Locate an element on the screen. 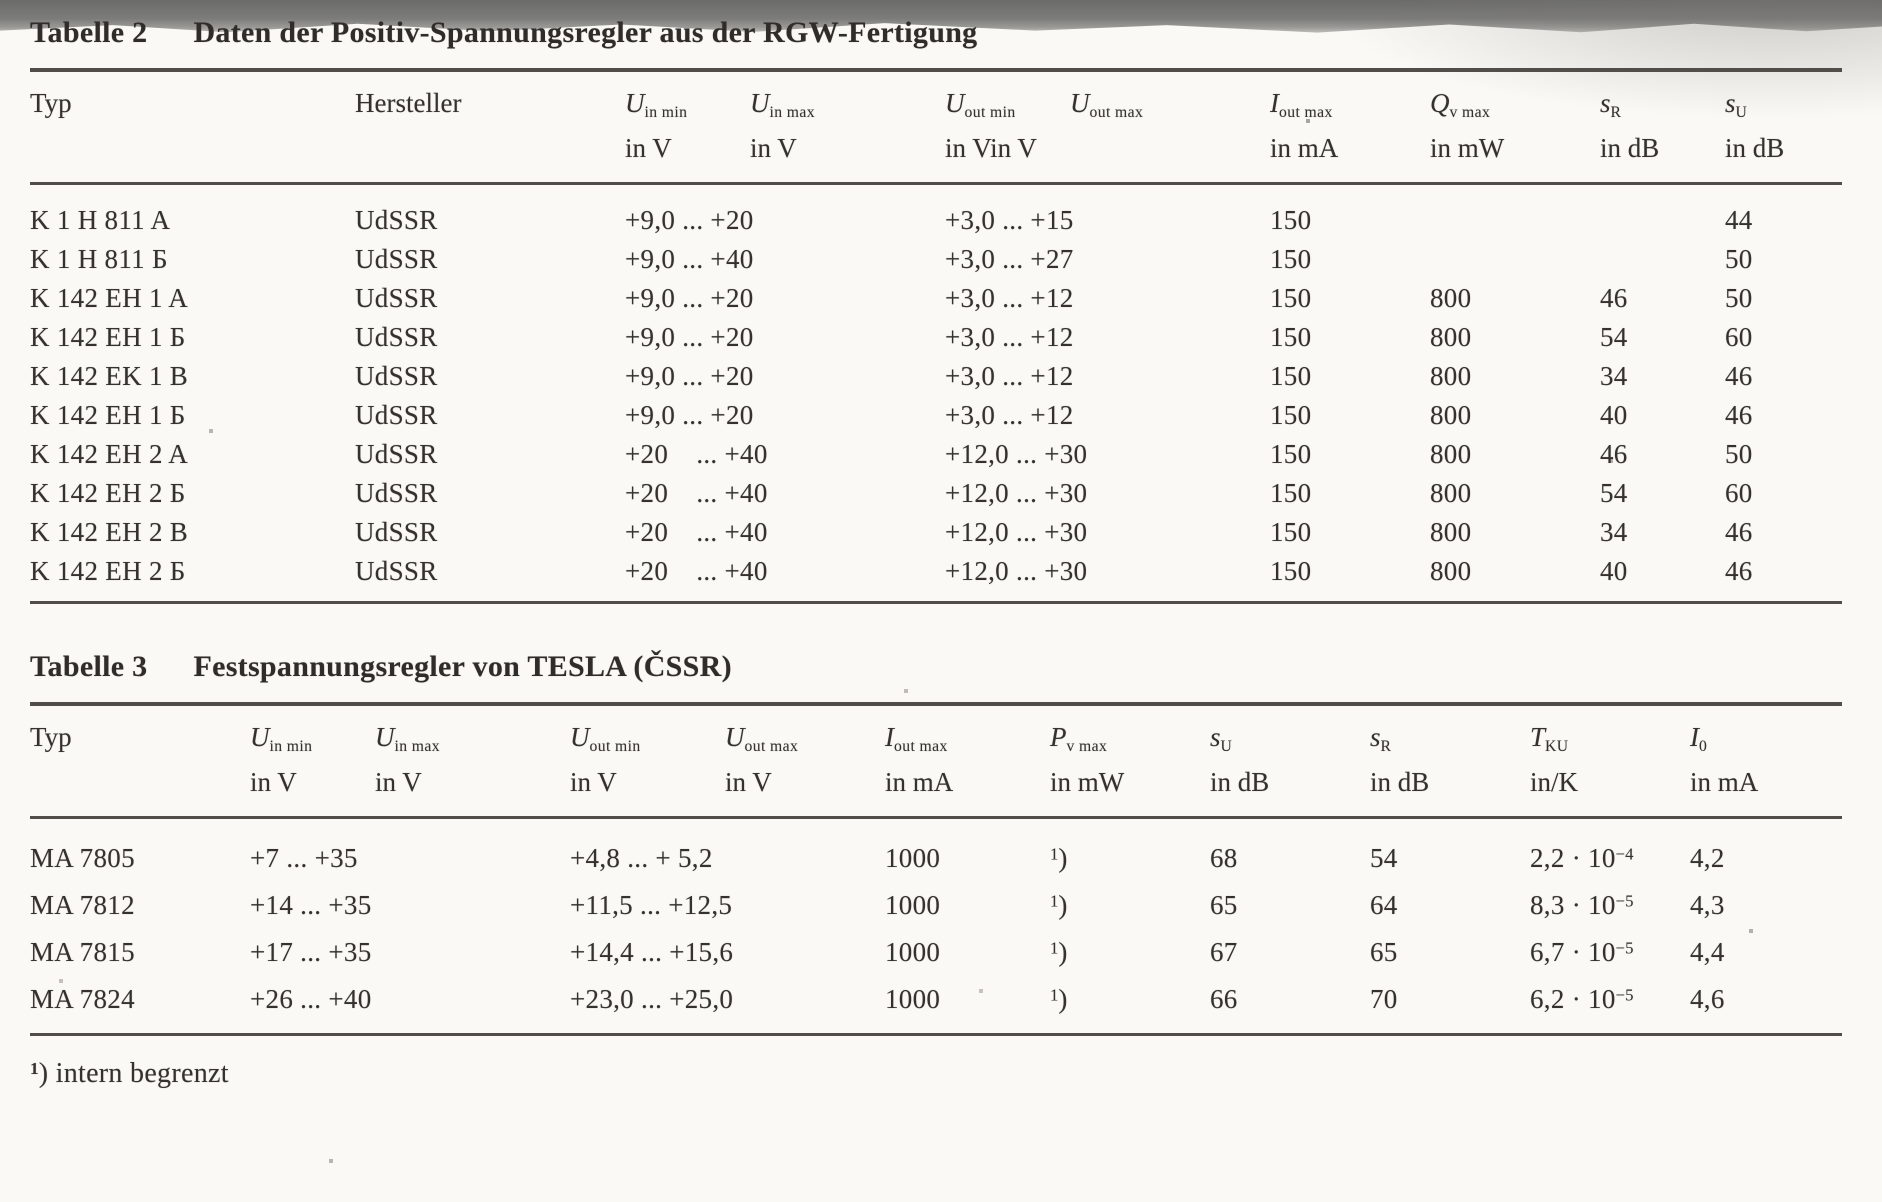 The height and width of the screenshot is (1202, 1882). cell-sr: 46 is located at coordinates (1614, 454).